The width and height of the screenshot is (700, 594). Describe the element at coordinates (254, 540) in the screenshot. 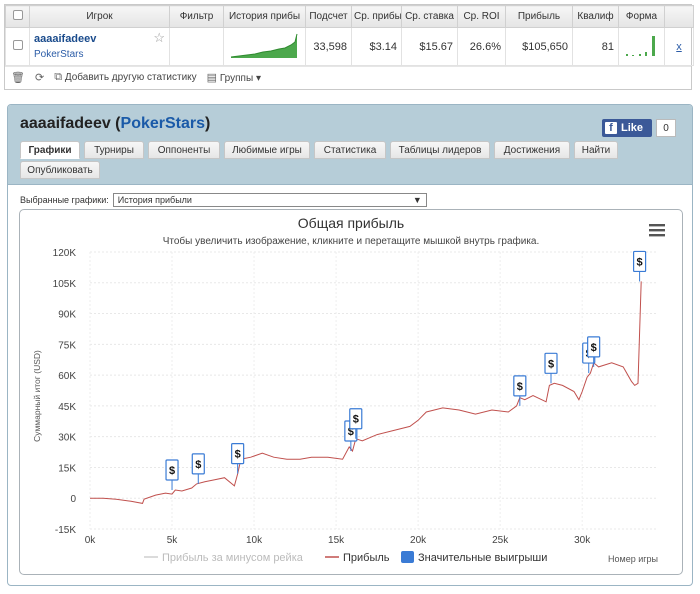

I see `x-tick-label: 10k` at that location.